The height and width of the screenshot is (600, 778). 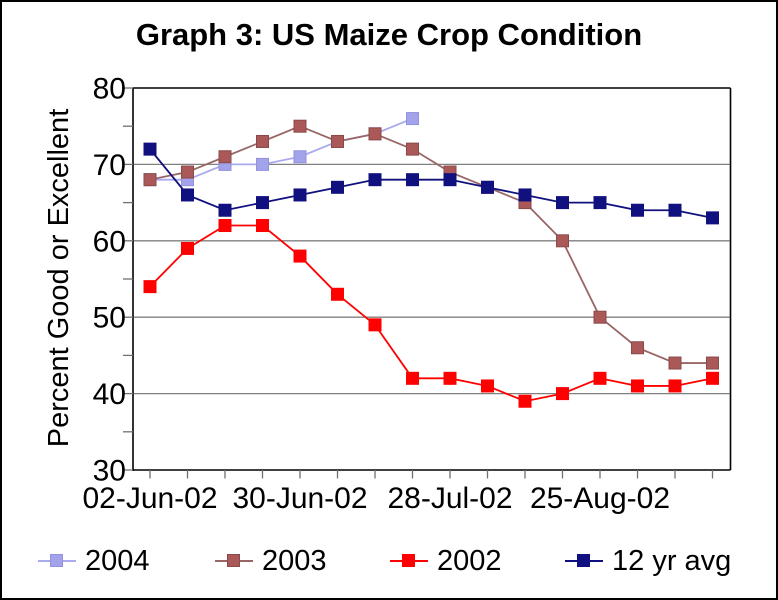 What do you see at coordinates (389, 34) in the screenshot?
I see `chart-title: Graph 3: US Maize Crop Condition` at bounding box center [389, 34].